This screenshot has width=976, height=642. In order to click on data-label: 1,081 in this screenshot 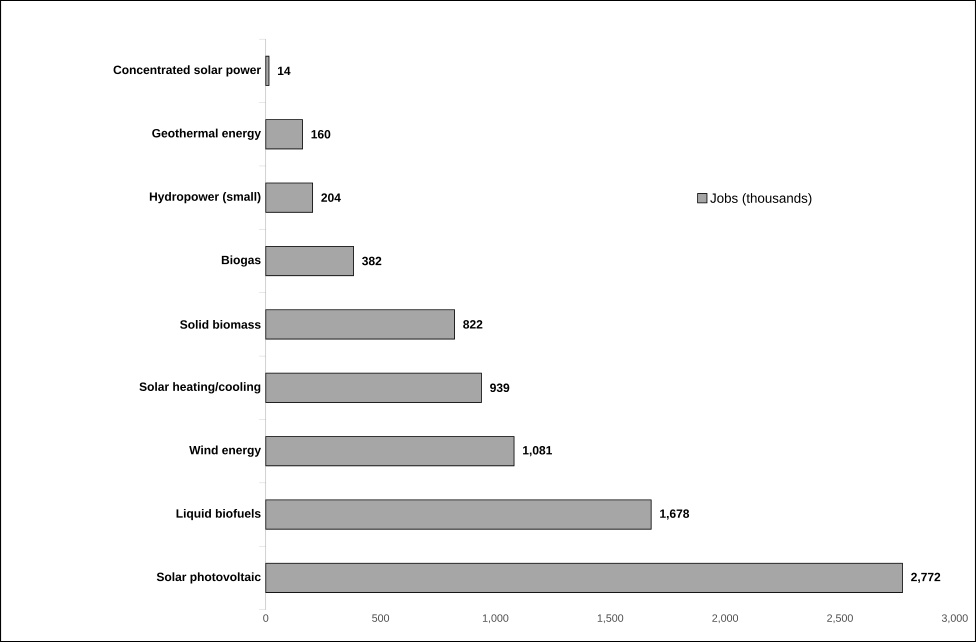, I will do `click(537, 451)`.